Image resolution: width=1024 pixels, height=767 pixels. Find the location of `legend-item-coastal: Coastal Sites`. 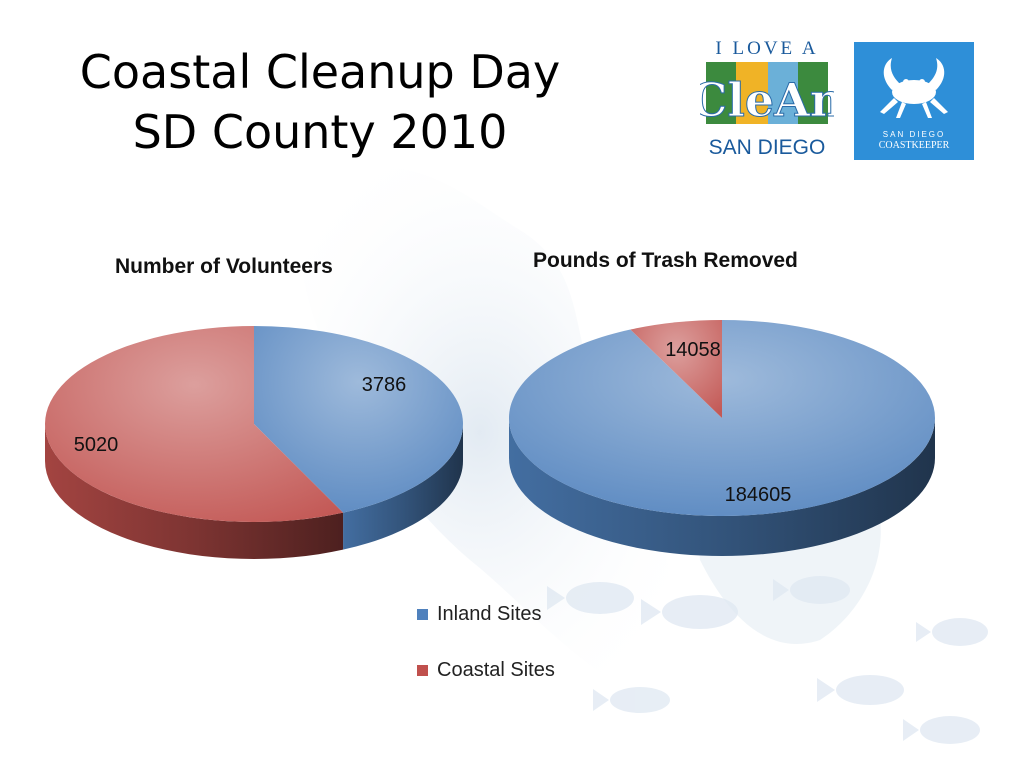

legend-item-coastal: Coastal Sites is located at coordinates (486, 670).